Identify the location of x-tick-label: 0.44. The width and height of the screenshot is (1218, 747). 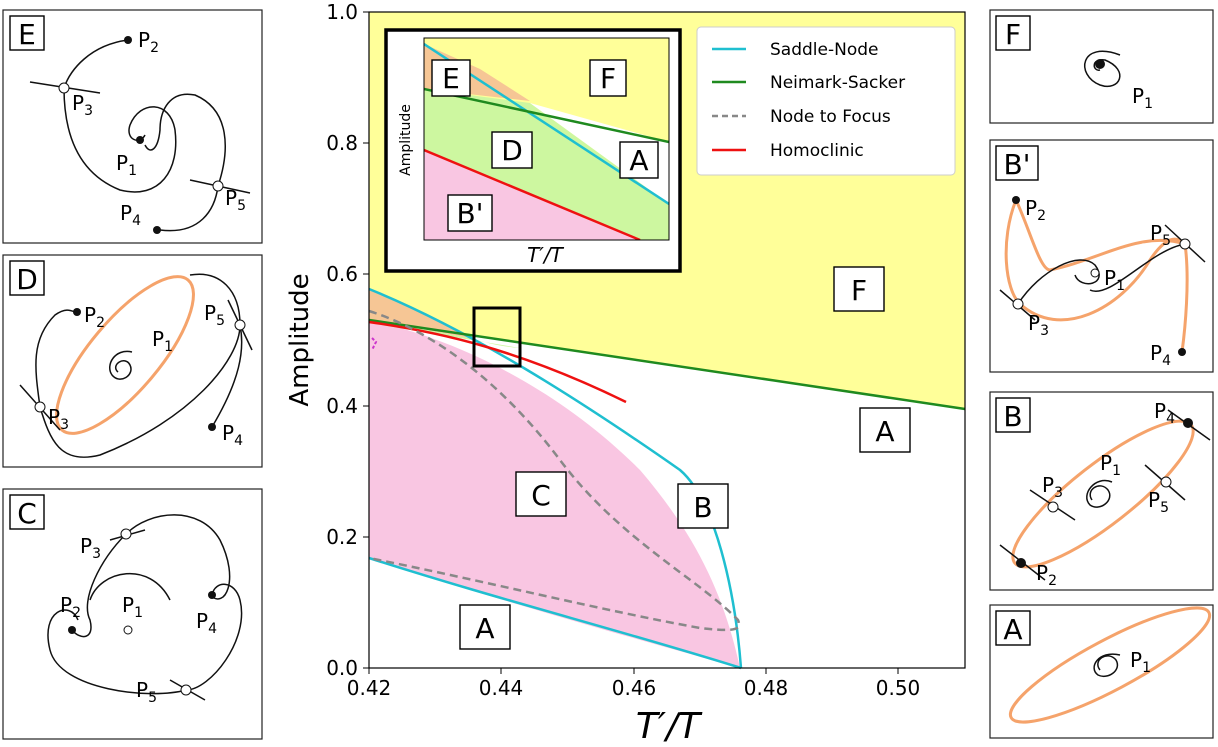
(501, 688).